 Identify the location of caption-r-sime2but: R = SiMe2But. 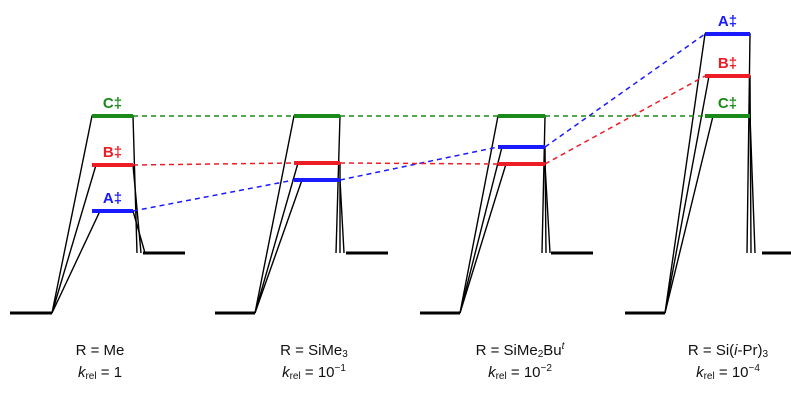
(520, 350).